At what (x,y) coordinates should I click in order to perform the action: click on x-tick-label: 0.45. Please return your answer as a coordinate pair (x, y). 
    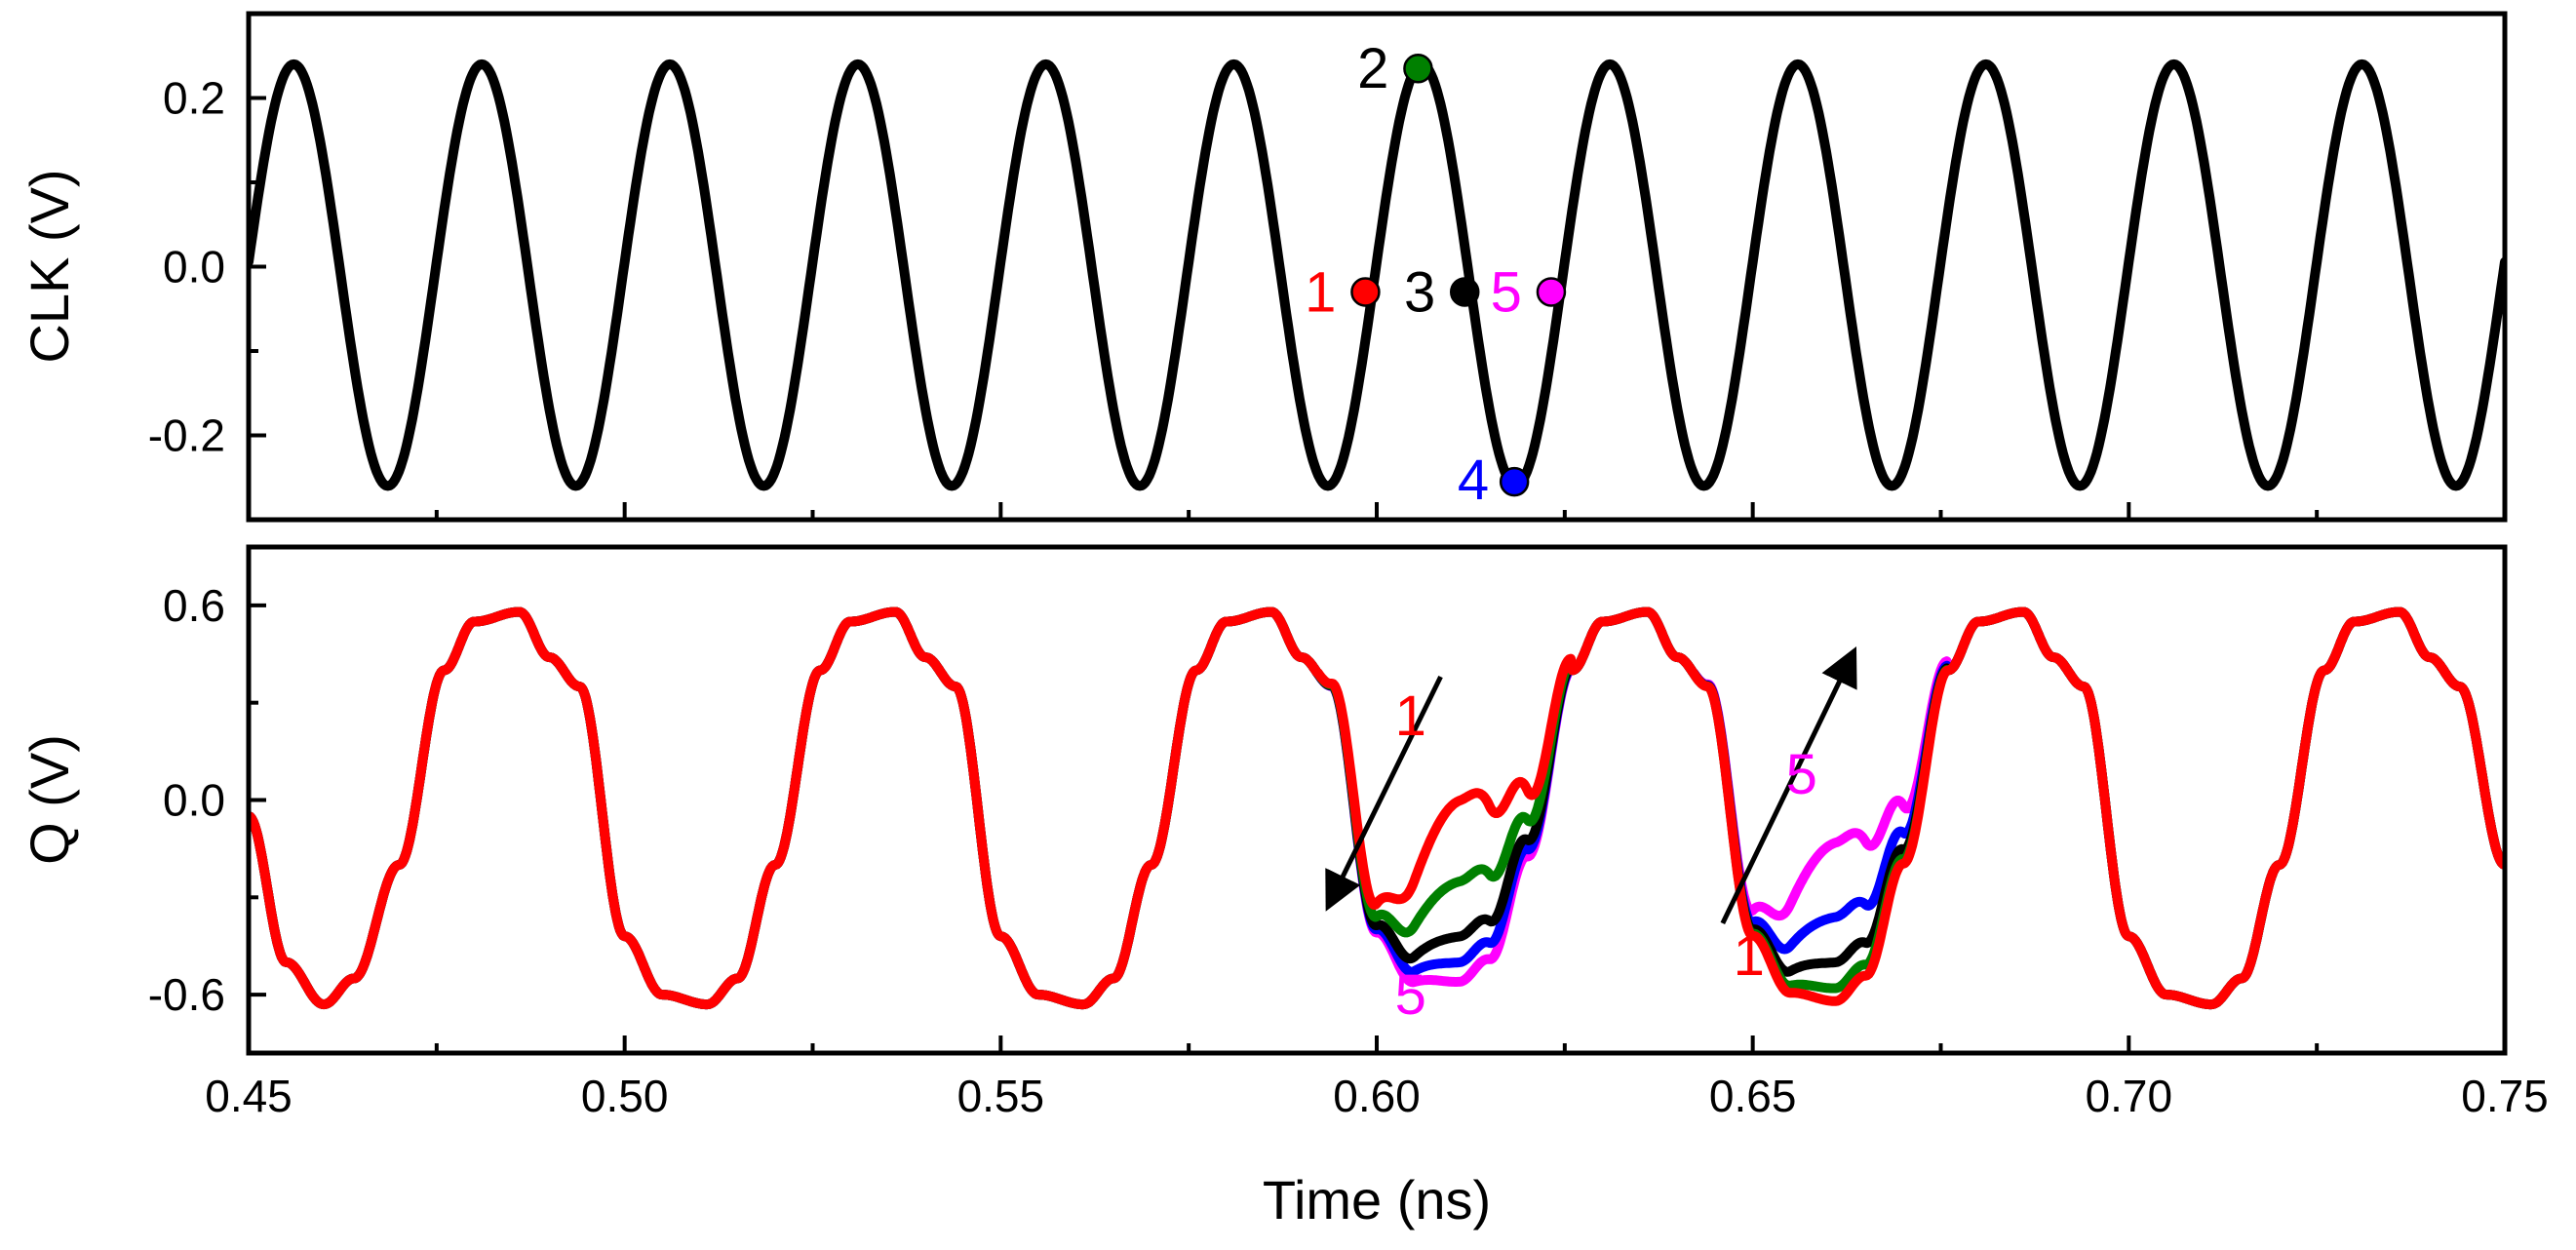
    Looking at the image, I should click on (249, 1096).